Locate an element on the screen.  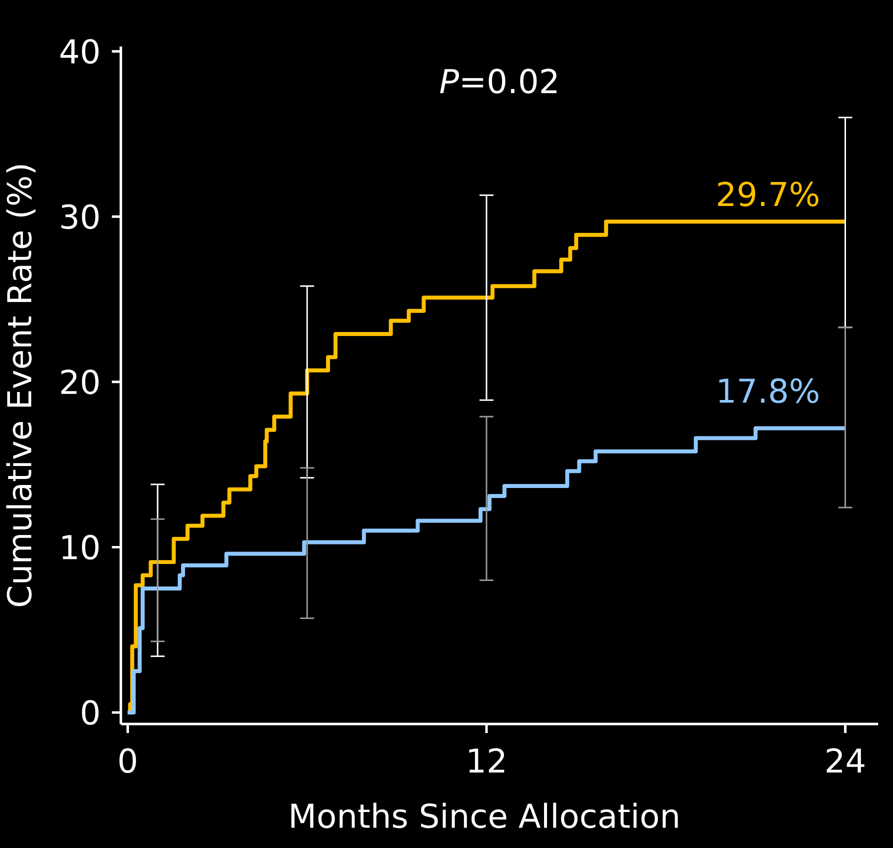
x-axis-title: Months Since Allocation is located at coordinates (484, 815).